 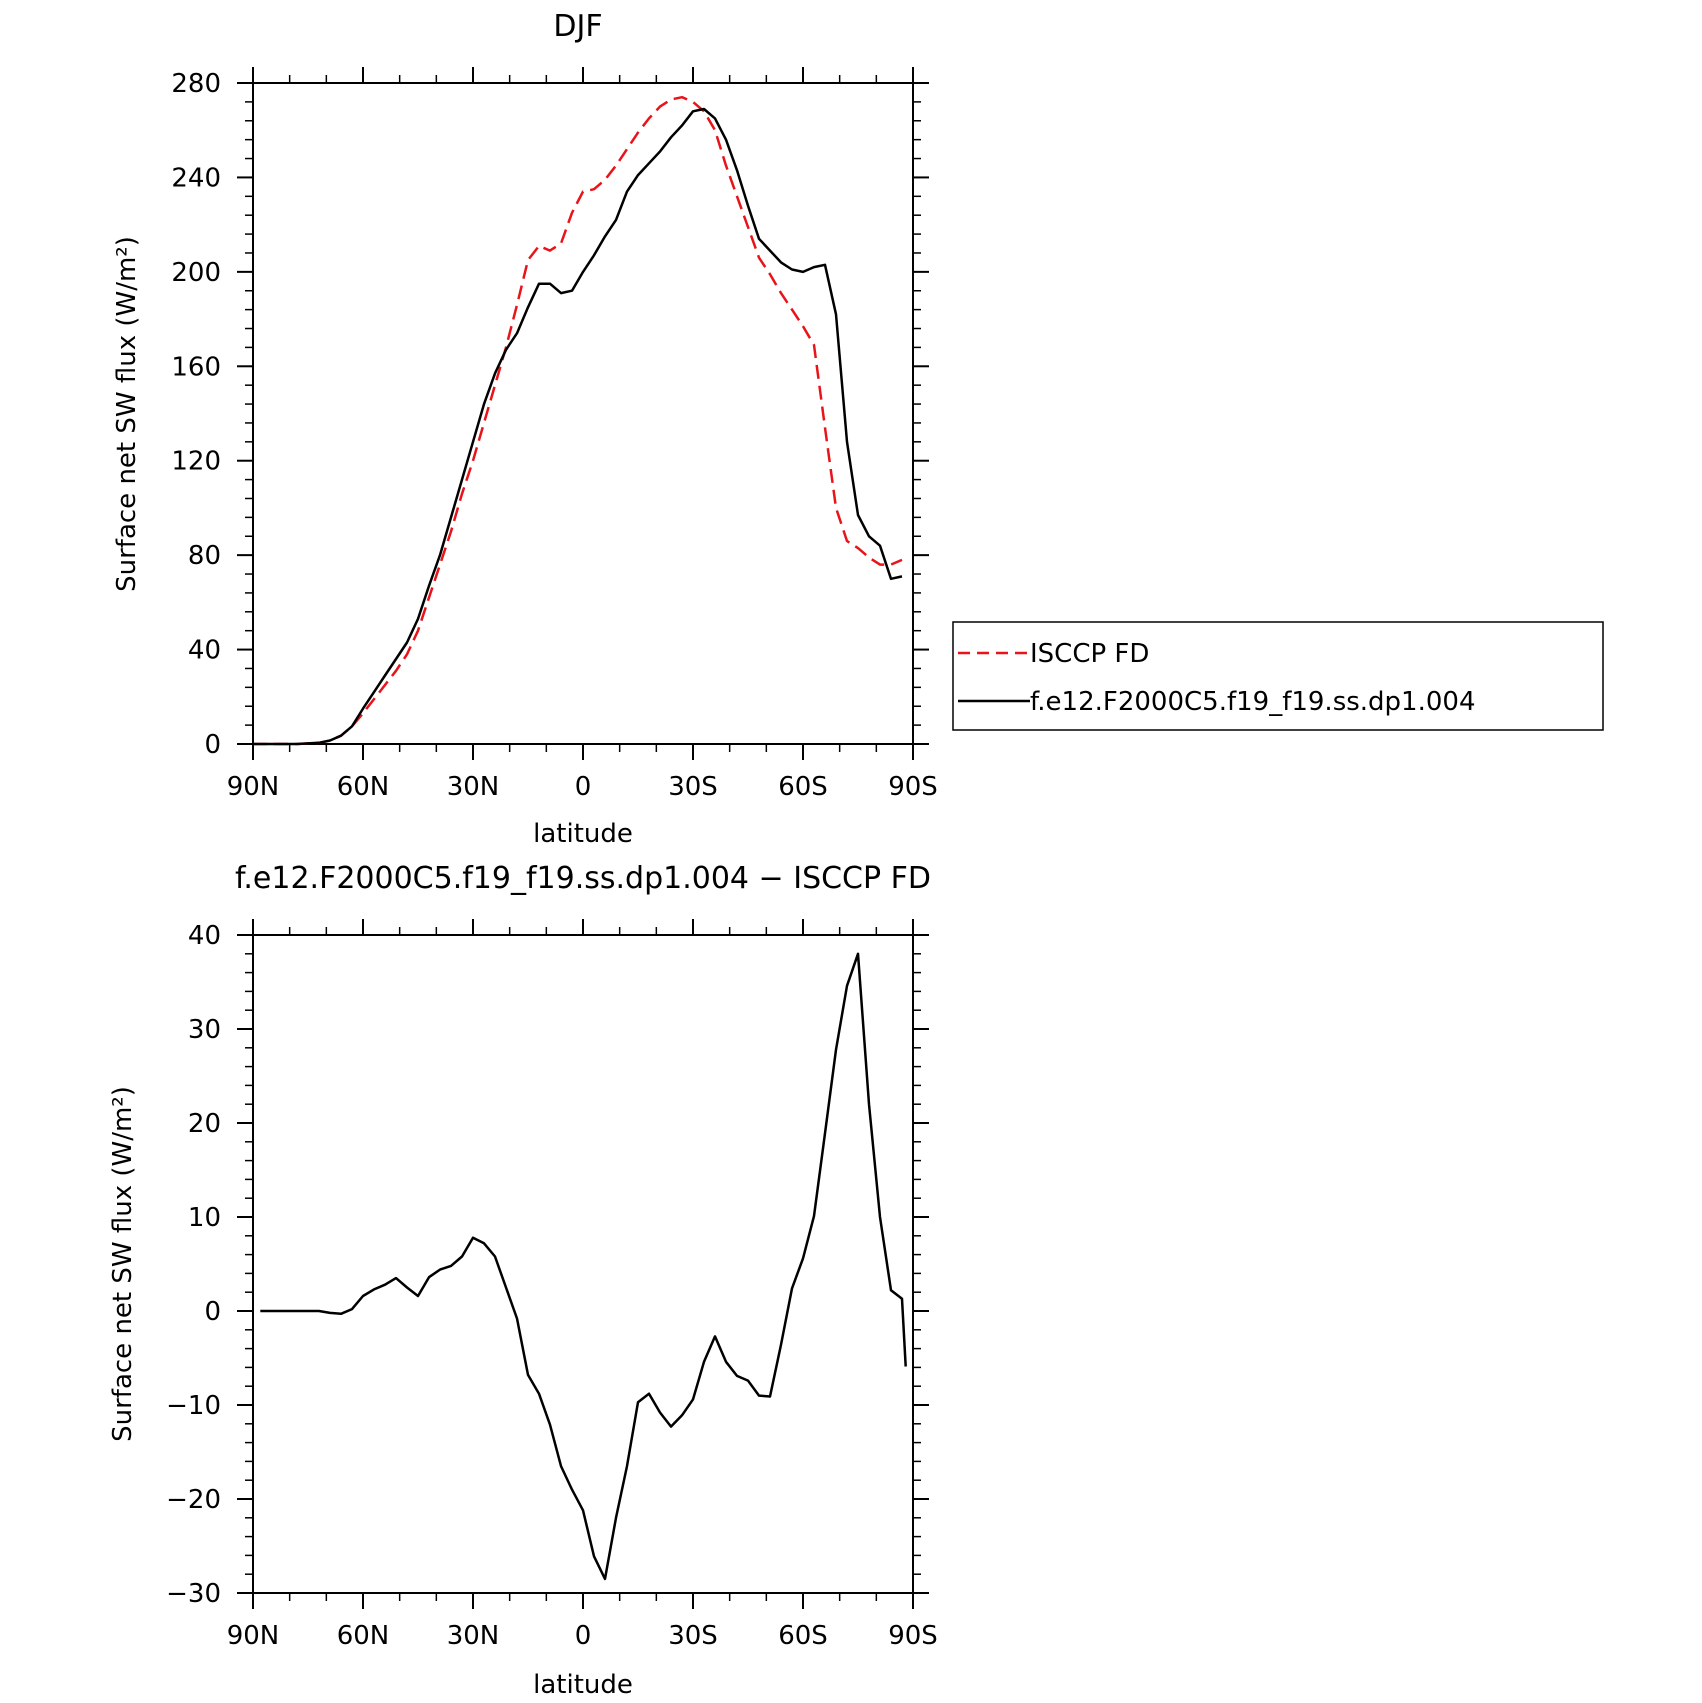 What do you see at coordinates (253, 1636) in the screenshot?
I see `bottom-x-tick-label: 90N` at bounding box center [253, 1636].